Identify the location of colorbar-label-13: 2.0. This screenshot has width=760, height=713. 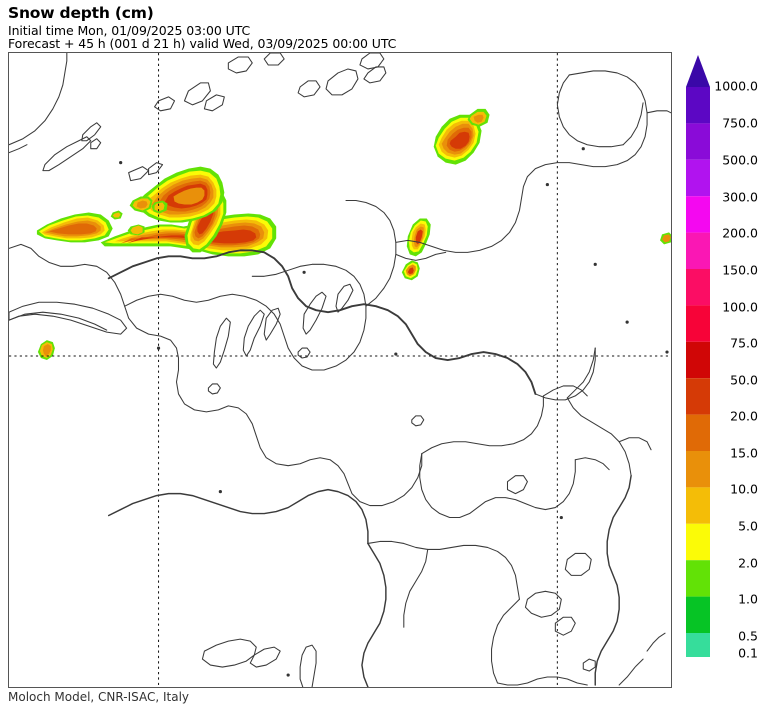
(748, 563).